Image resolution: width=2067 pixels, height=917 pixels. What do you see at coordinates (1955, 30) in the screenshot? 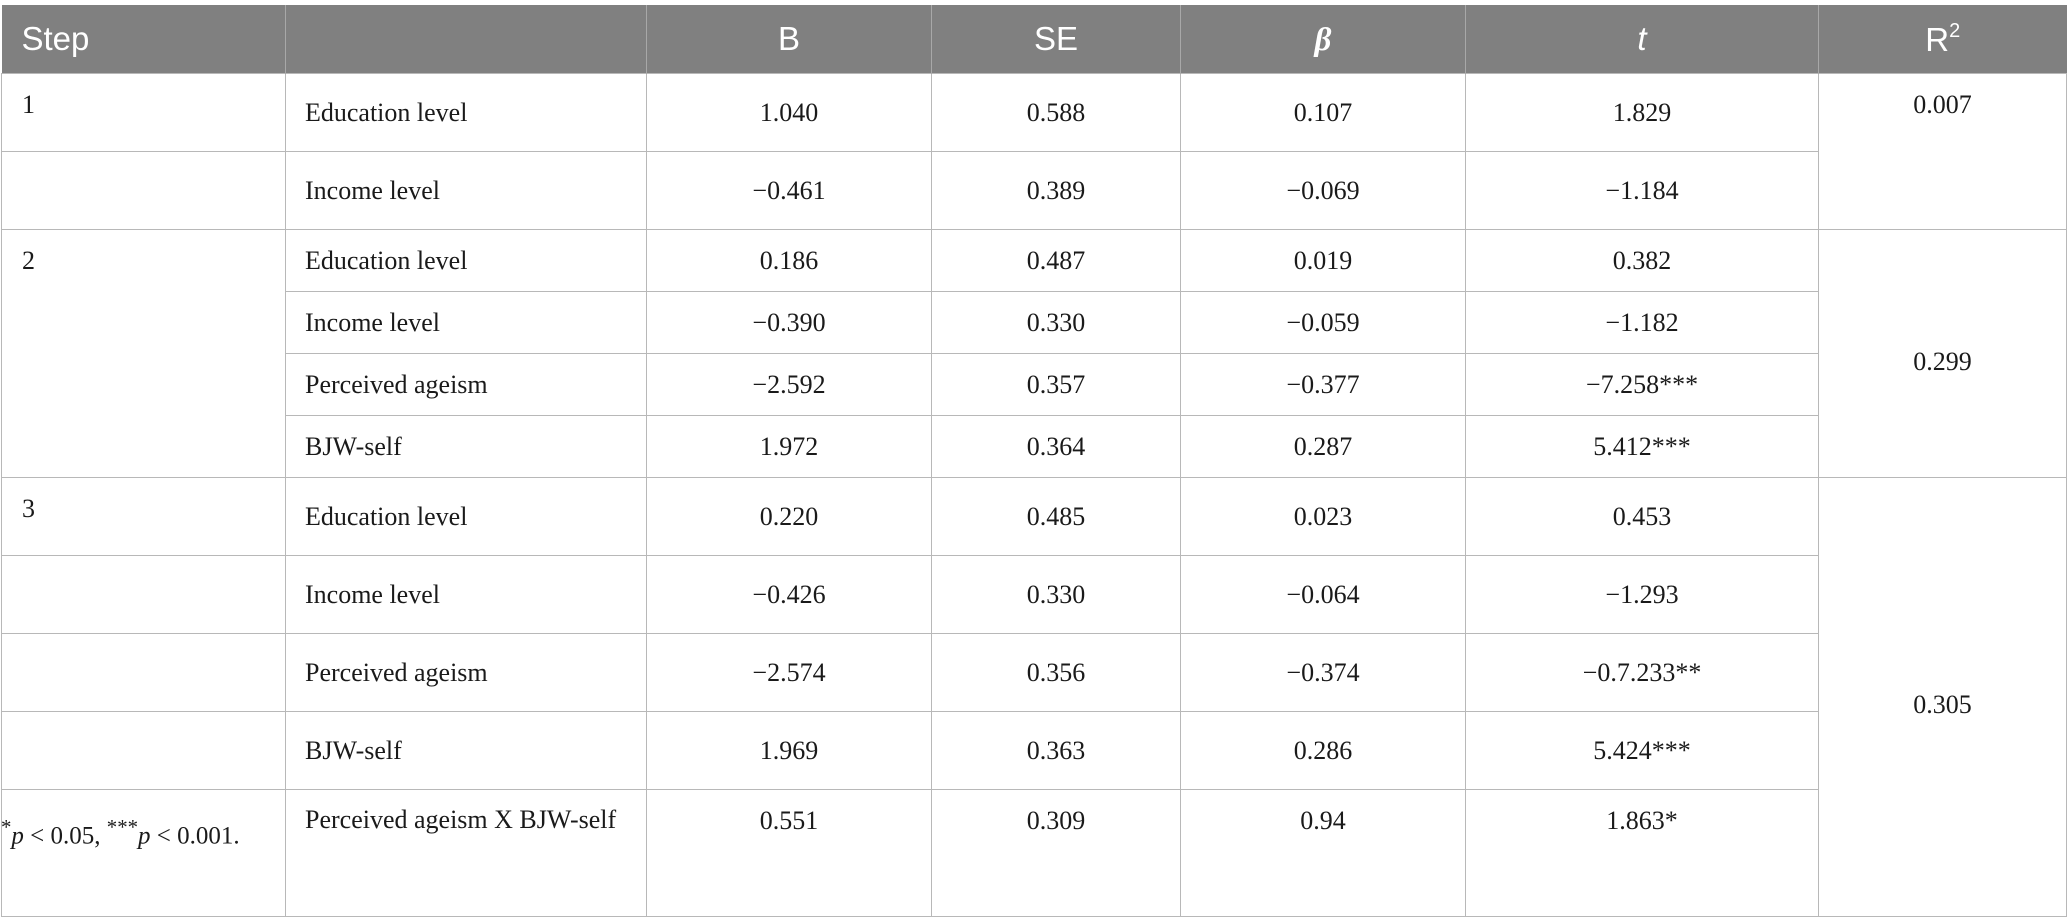
I see `r2-superscript: 2` at bounding box center [1955, 30].